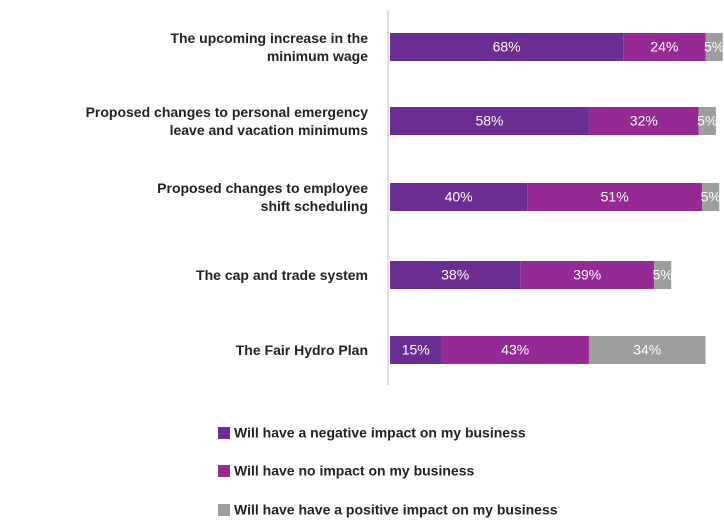 Image resolution: width=724 pixels, height=524 pixels. Describe the element at coordinates (354, 471) in the screenshot. I see `legend-label: Will have no impact on my business` at that location.